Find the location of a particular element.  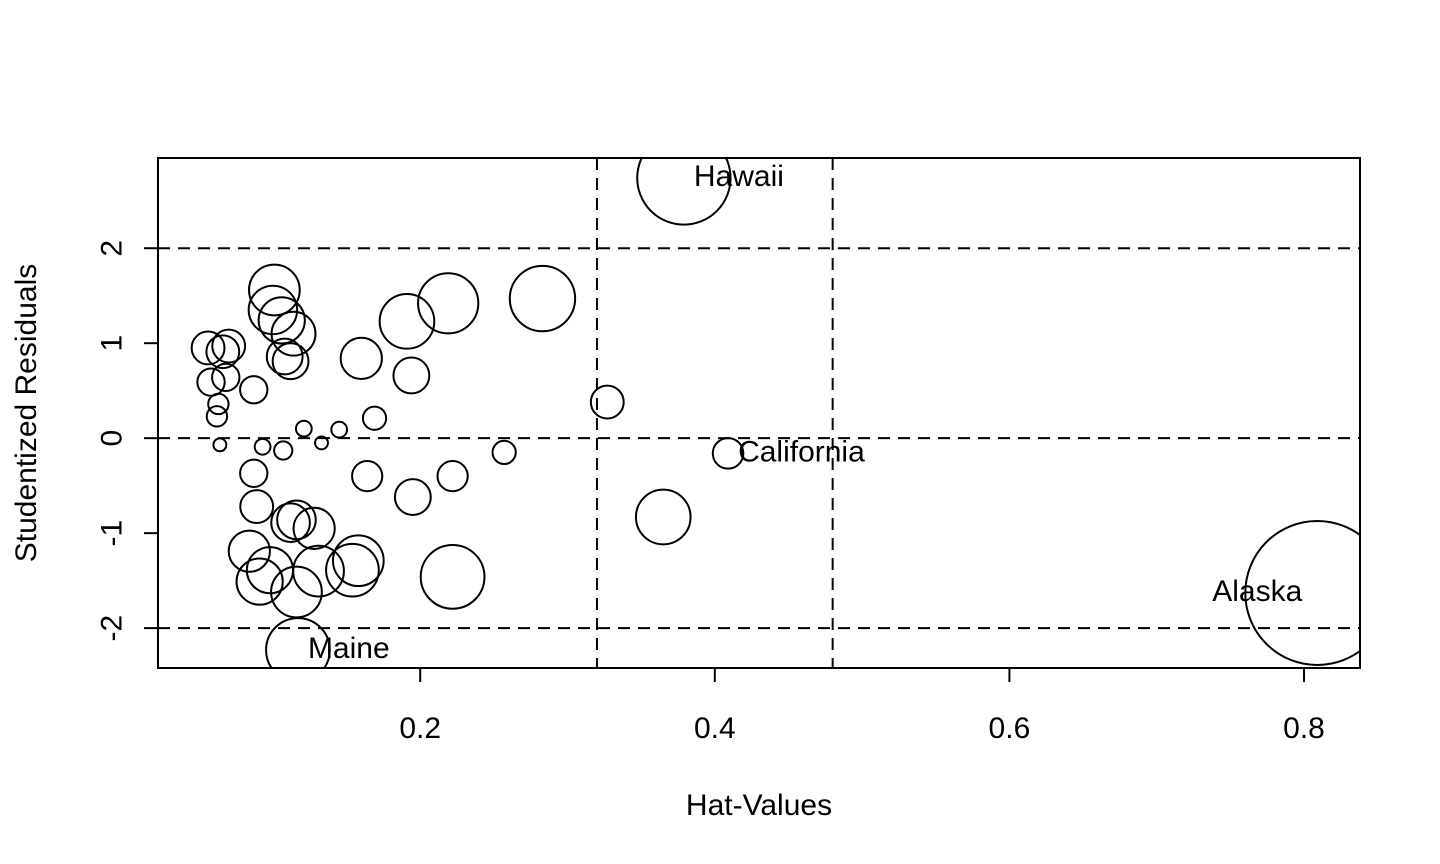

y-axis: -2 -1 0 1 2 is located at coordinates (127, 441).